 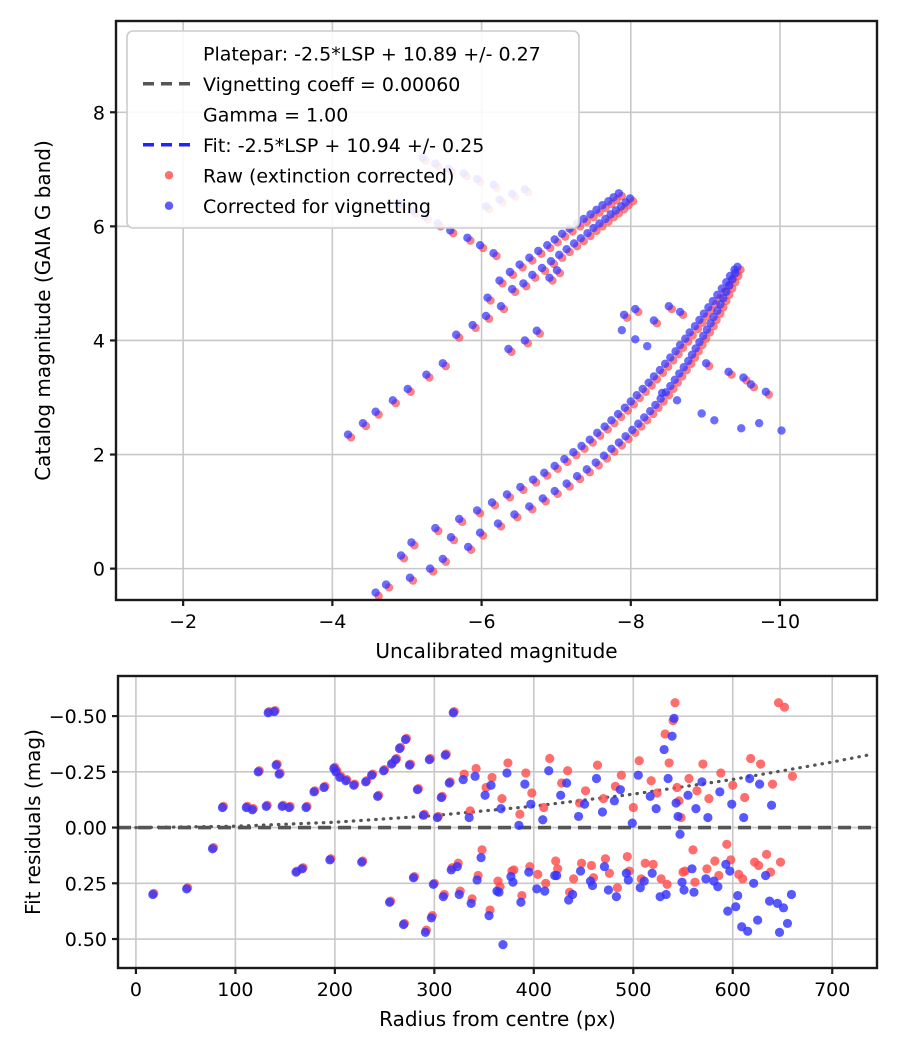 What do you see at coordinates (633, 990) in the screenshot?
I see `fit-residuals-xtick-label: 500` at bounding box center [633, 990].